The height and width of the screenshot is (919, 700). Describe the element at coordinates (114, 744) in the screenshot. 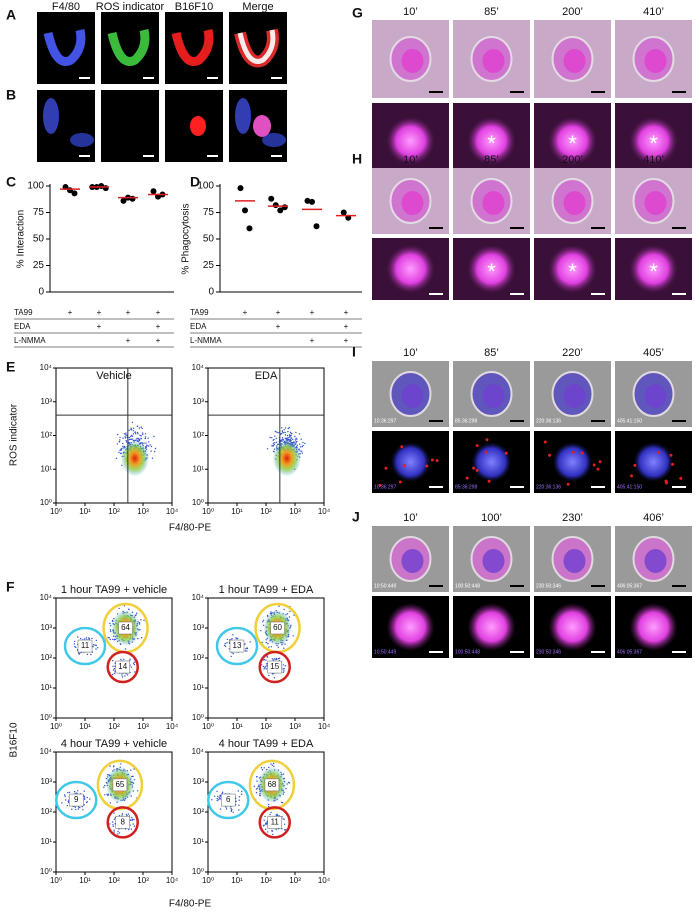

I see `plot-title: 4 hour TA99 + vehicle` at that location.